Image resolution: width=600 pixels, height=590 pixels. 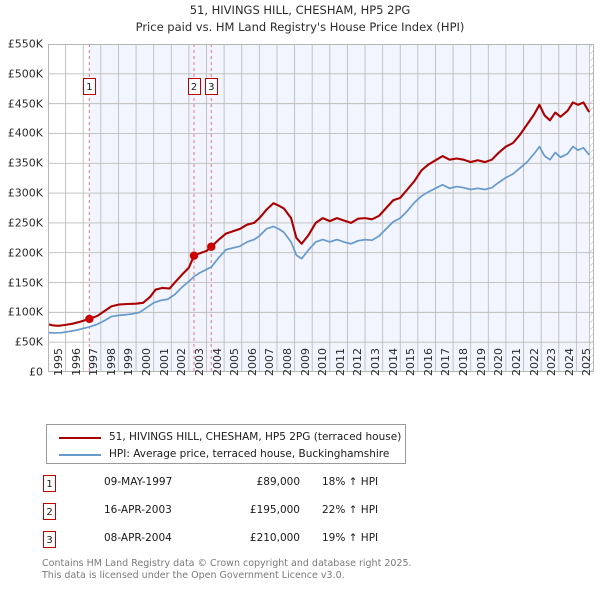 What do you see at coordinates (89, 86) in the screenshot?
I see `chart-flag-1: 1` at bounding box center [89, 86].